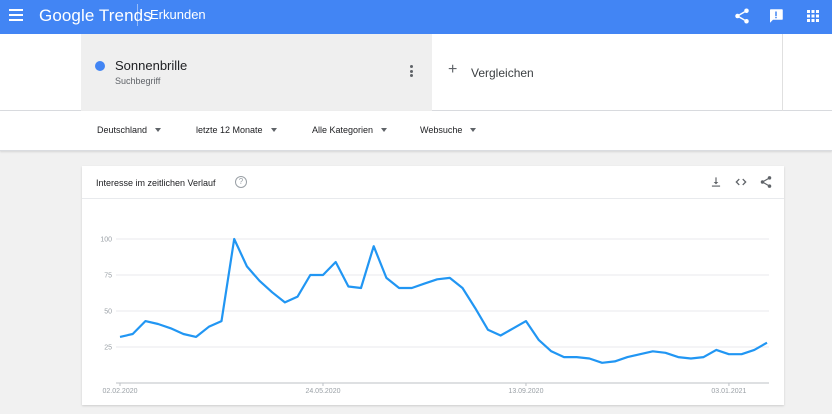 The height and width of the screenshot is (414, 832). I want to click on filter-region-dropdown: Deutschland, so click(129, 130).